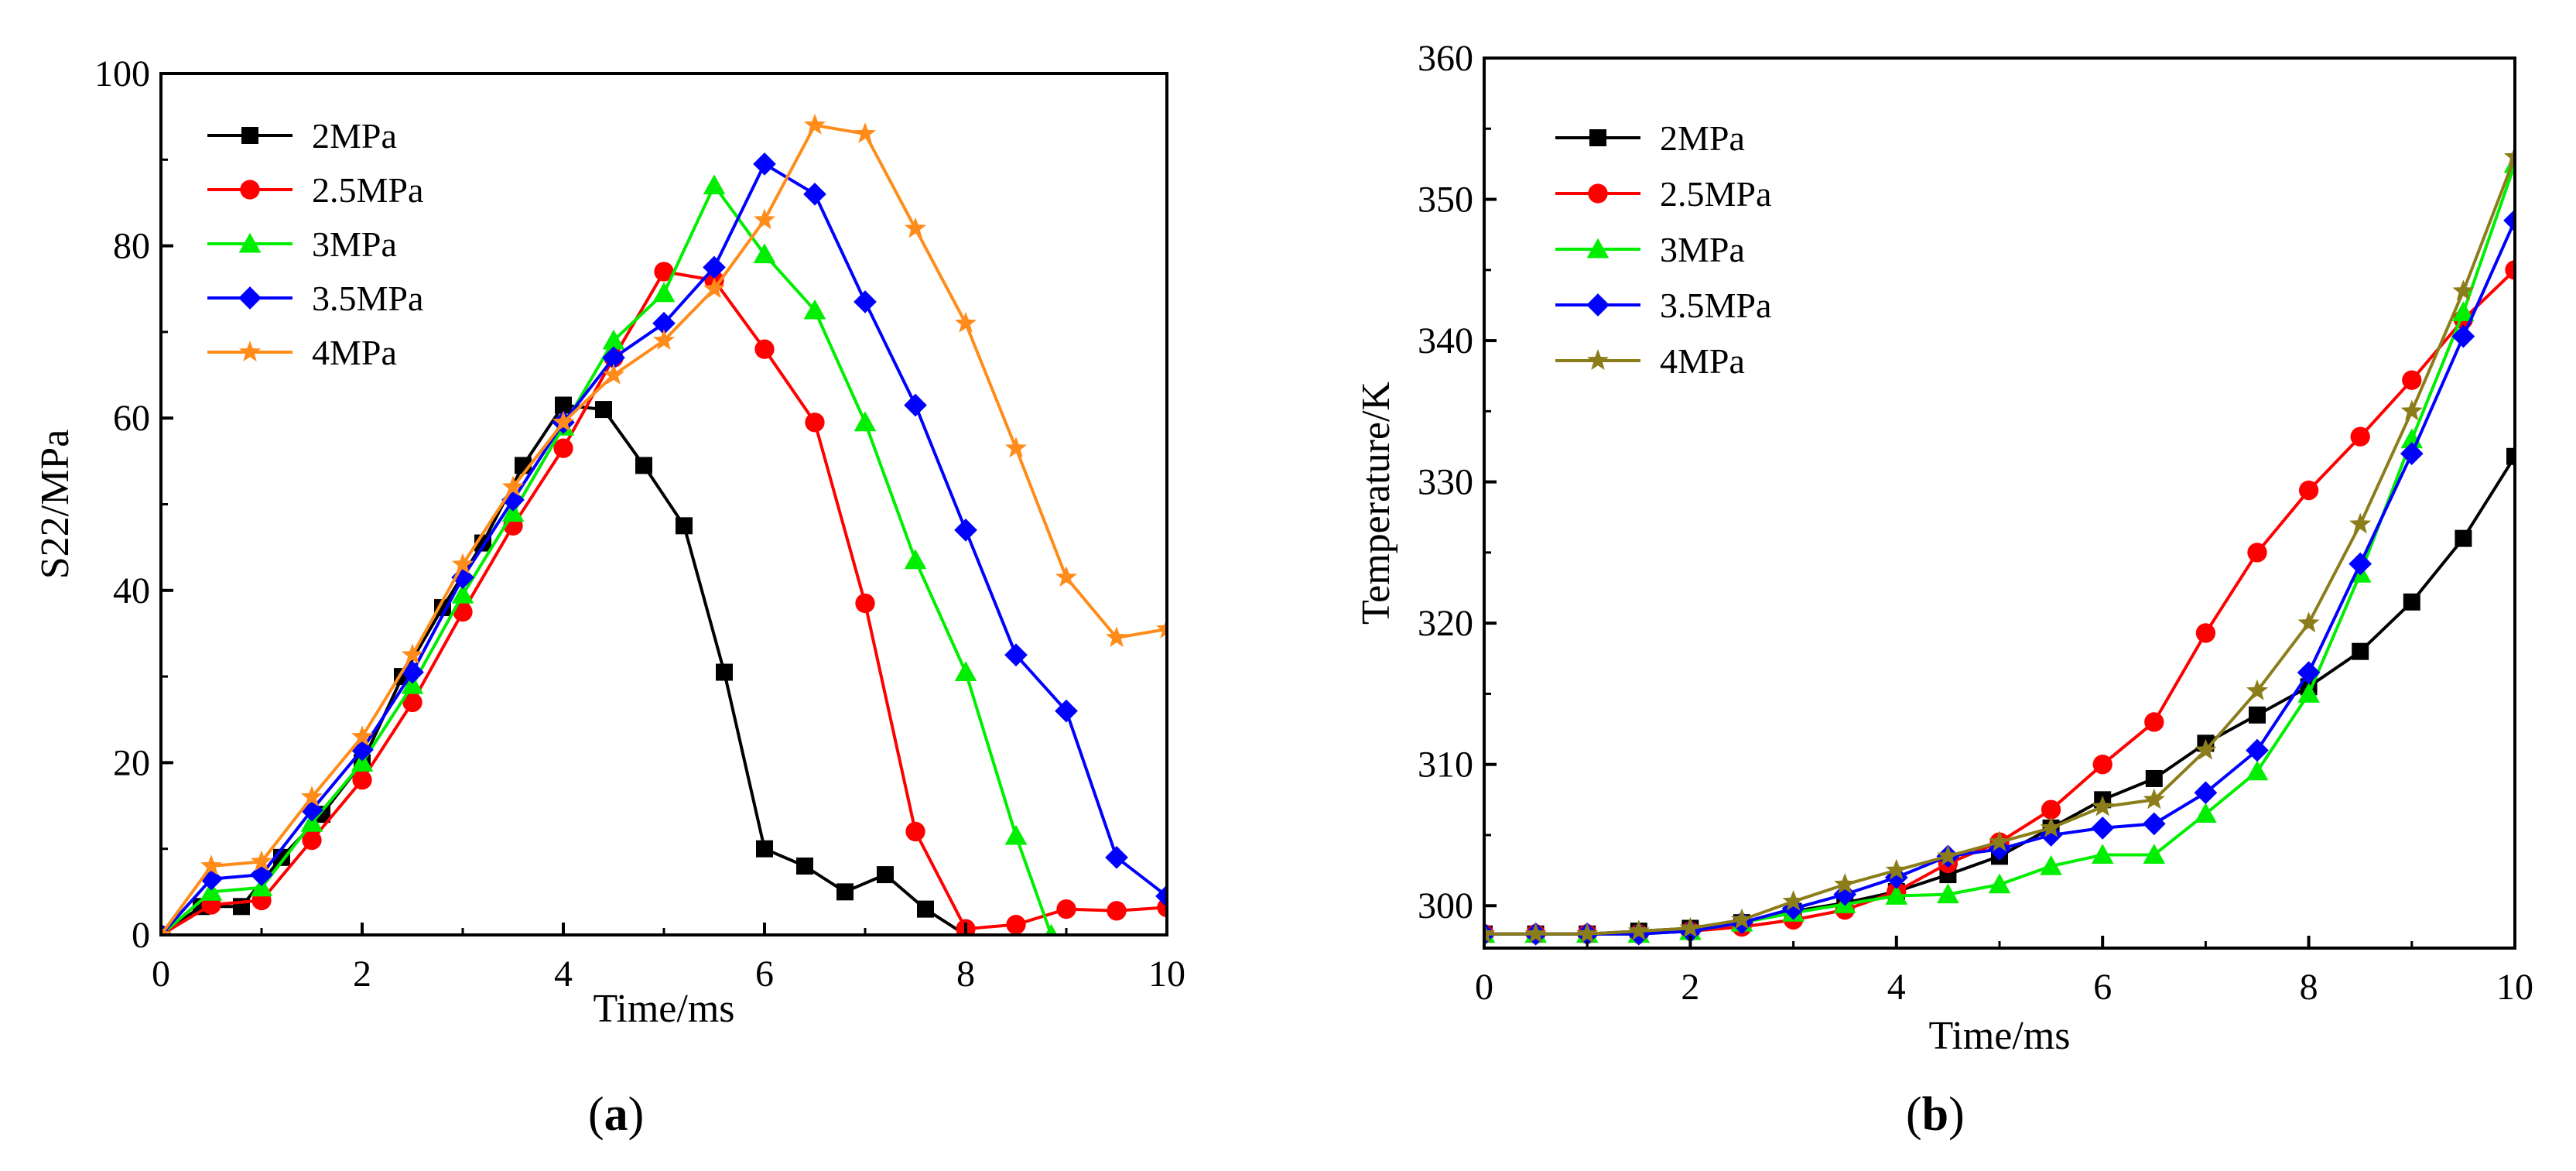 Image resolution: width=2576 pixels, height=1171 pixels. What do you see at coordinates (1897, 987) in the screenshot?
I see `x-tick-label: 4` at bounding box center [1897, 987].